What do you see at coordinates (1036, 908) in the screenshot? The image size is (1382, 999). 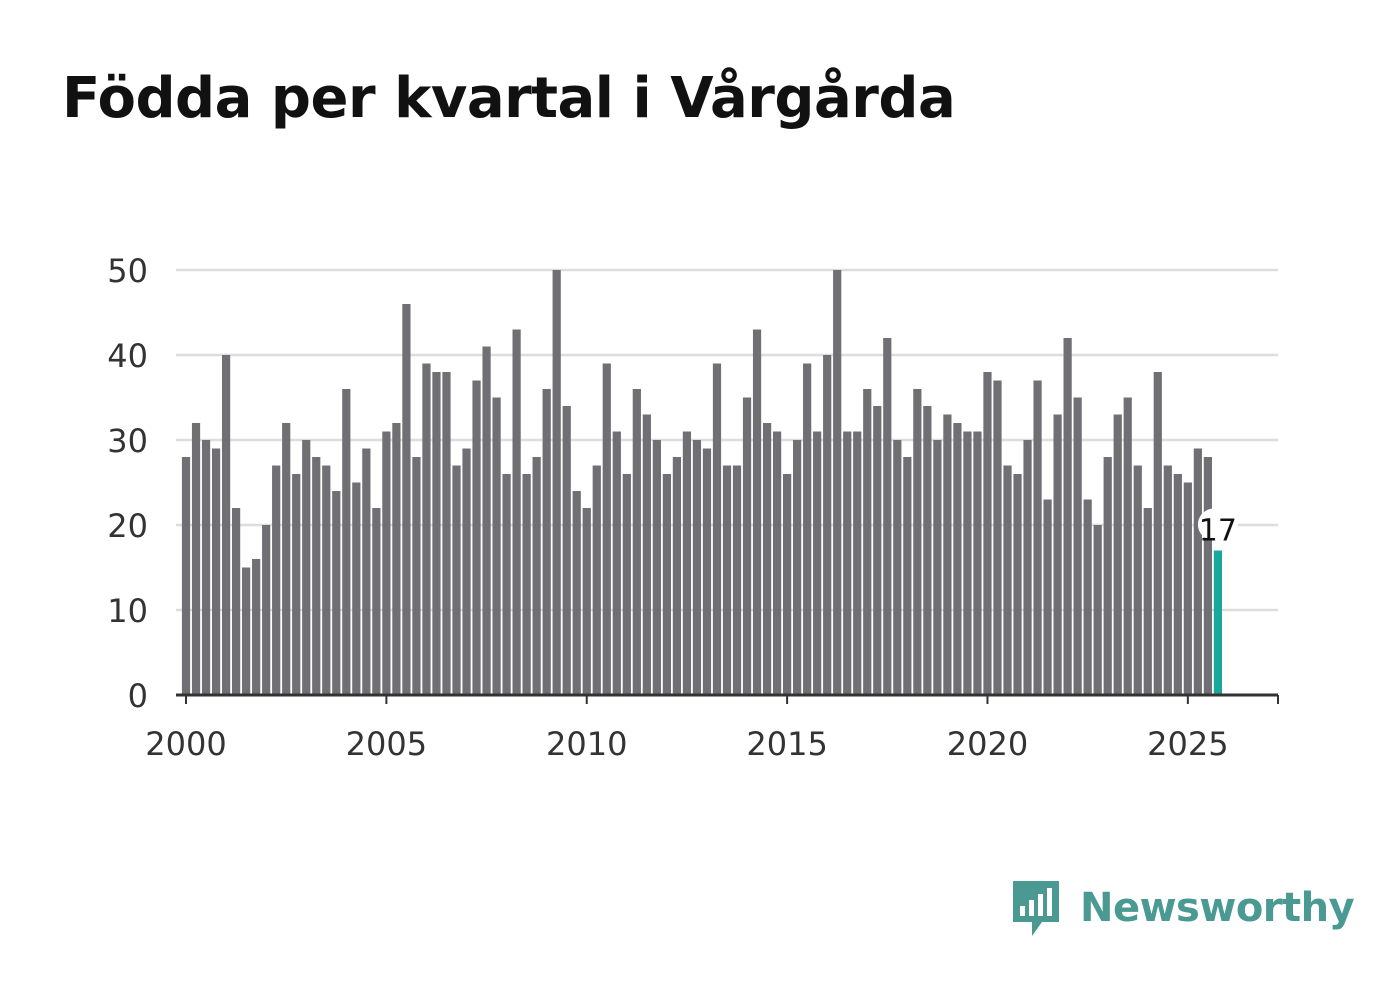 I see `bar-chart-speech-icon` at bounding box center [1036, 908].